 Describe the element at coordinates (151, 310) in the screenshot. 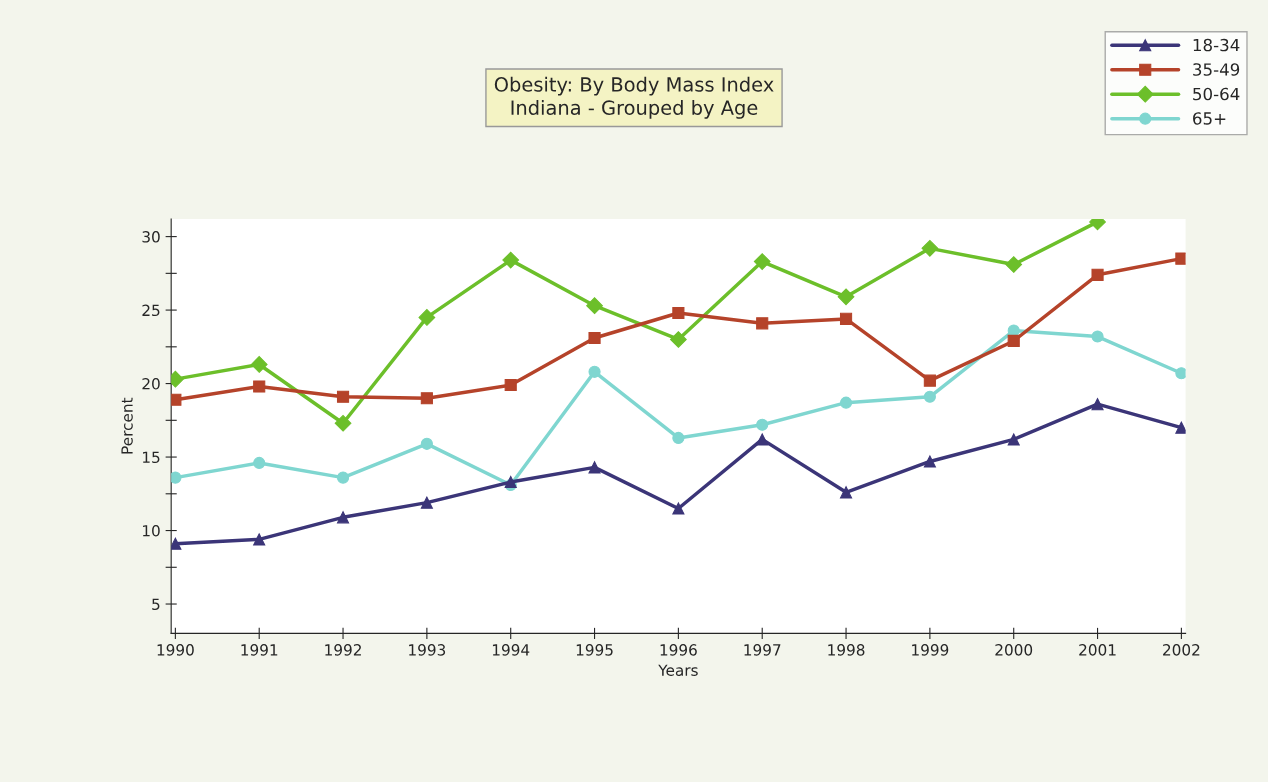

I see `y-tick-label: 25` at that location.